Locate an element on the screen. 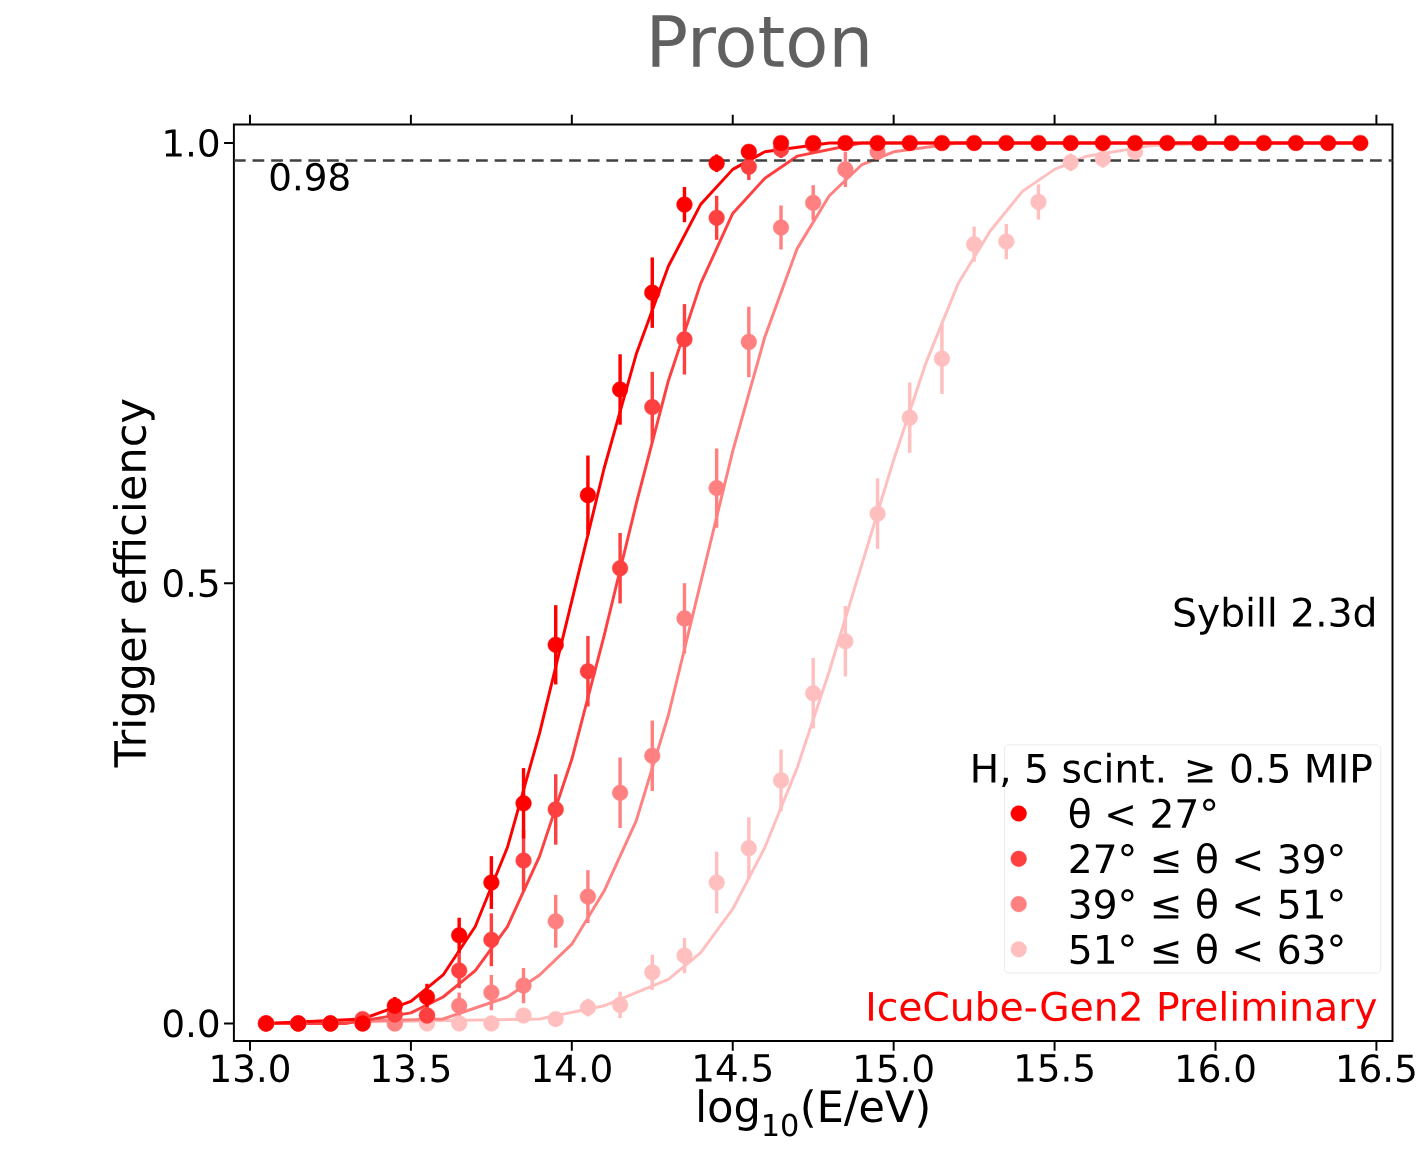 The image size is (1419, 1173). legend-label: 51° ≤ θ < 63° is located at coordinates (1206, 949).